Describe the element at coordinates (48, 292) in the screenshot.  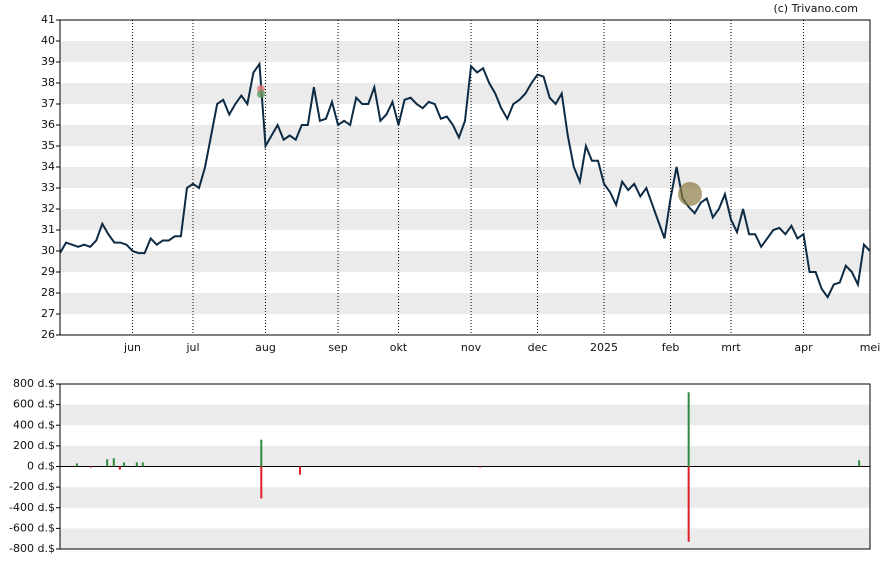
I see `y-tick-label: 28` at that location.